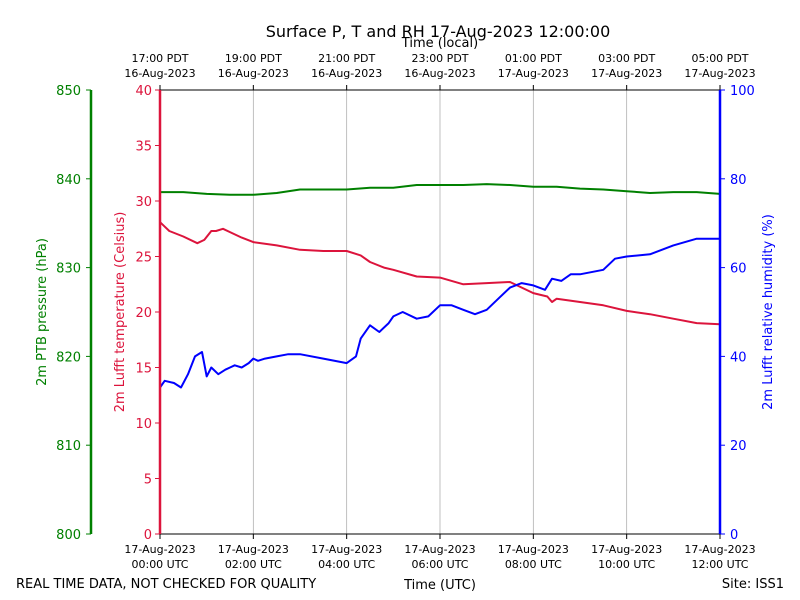  I want to click on pressure-tick-label: 810, so click(68, 446).